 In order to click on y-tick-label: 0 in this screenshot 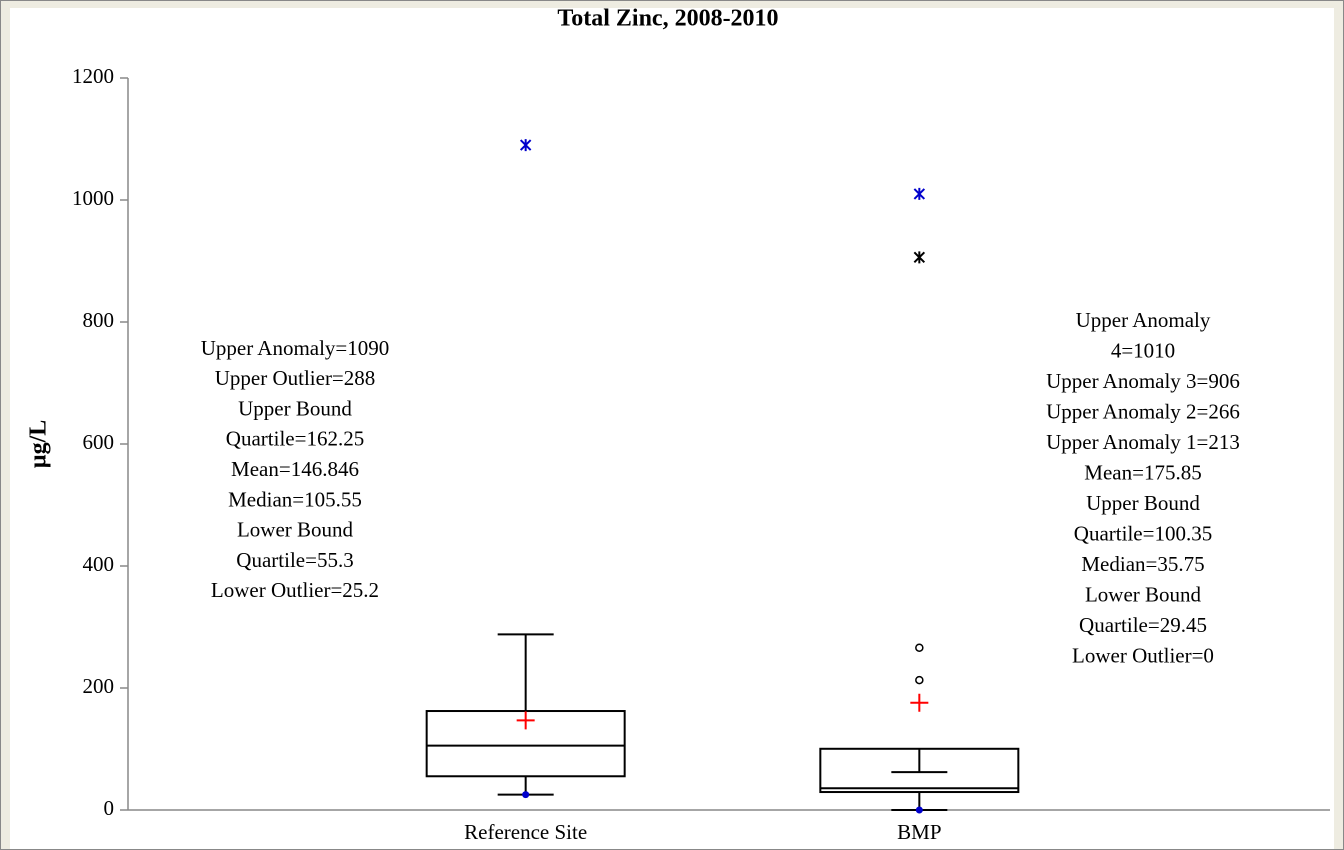, I will do `click(109, 808)`.